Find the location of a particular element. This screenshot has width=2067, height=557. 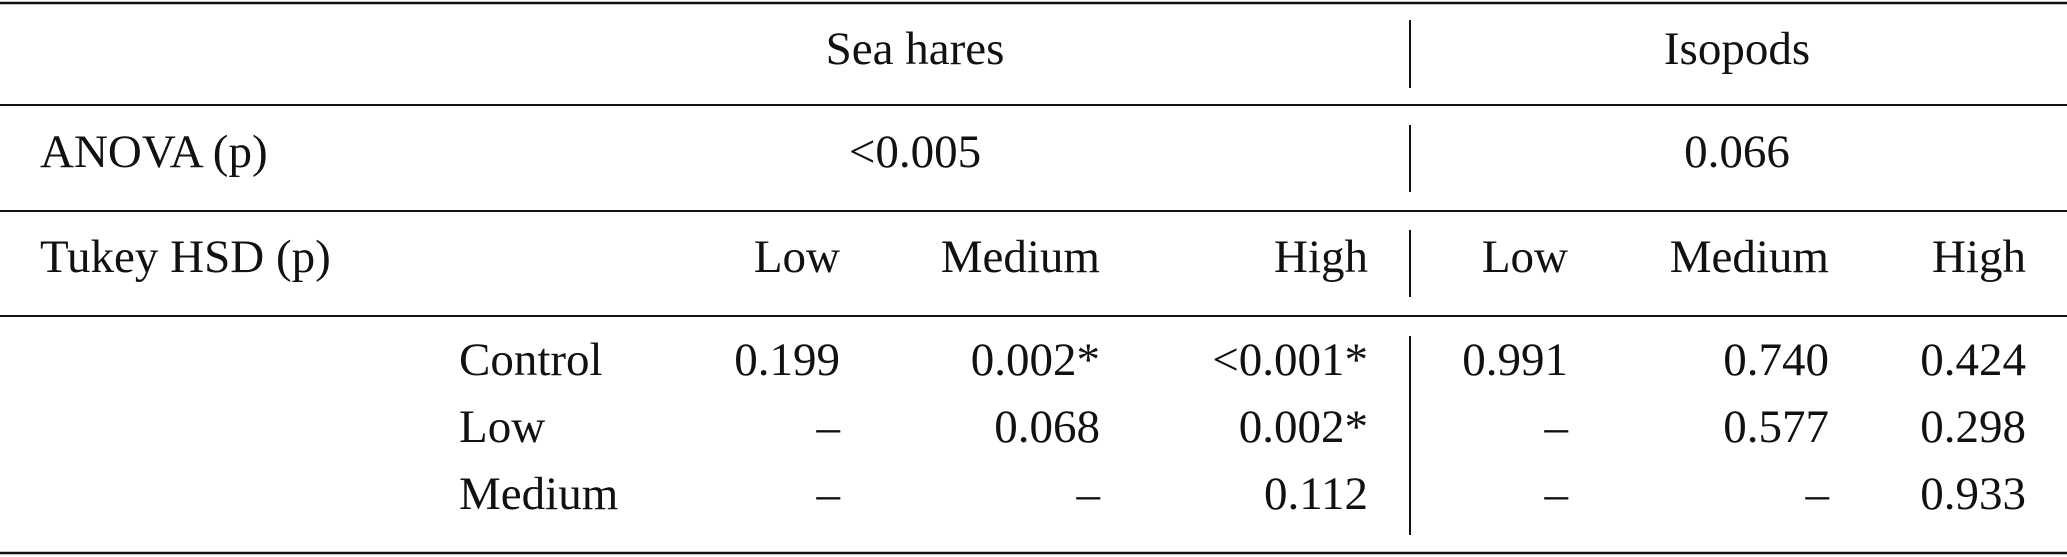

anova-value: <0.005 is located at coordinates (915, 152).